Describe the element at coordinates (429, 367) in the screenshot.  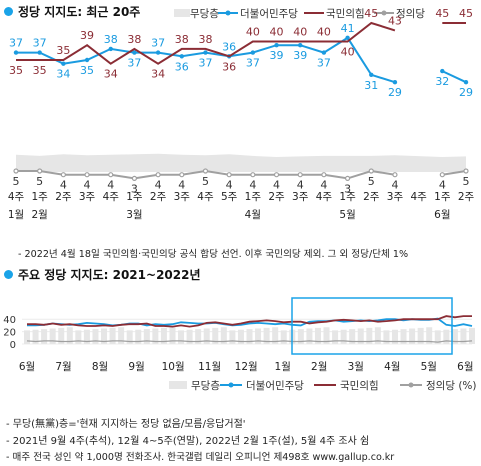
I see `x-month-label: 5월` at that location.